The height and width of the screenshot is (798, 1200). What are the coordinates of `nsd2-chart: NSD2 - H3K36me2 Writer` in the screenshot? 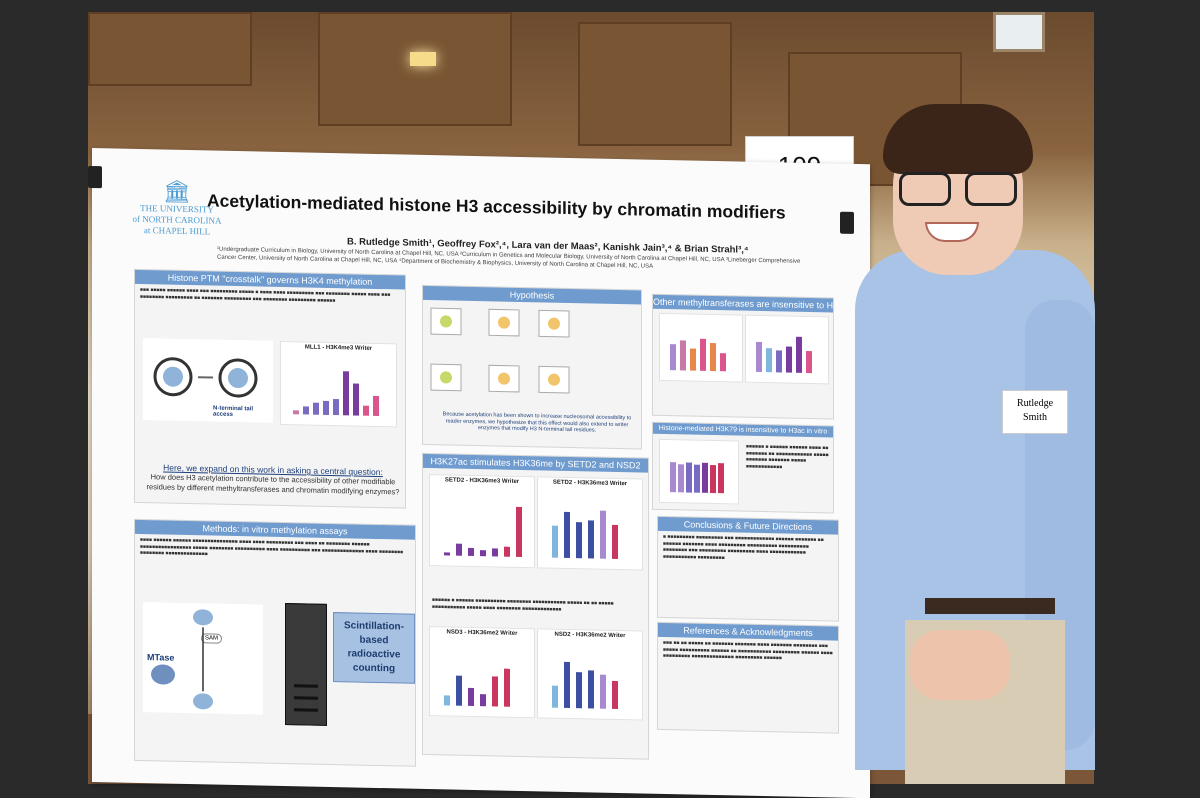 It's located at (590, 674).